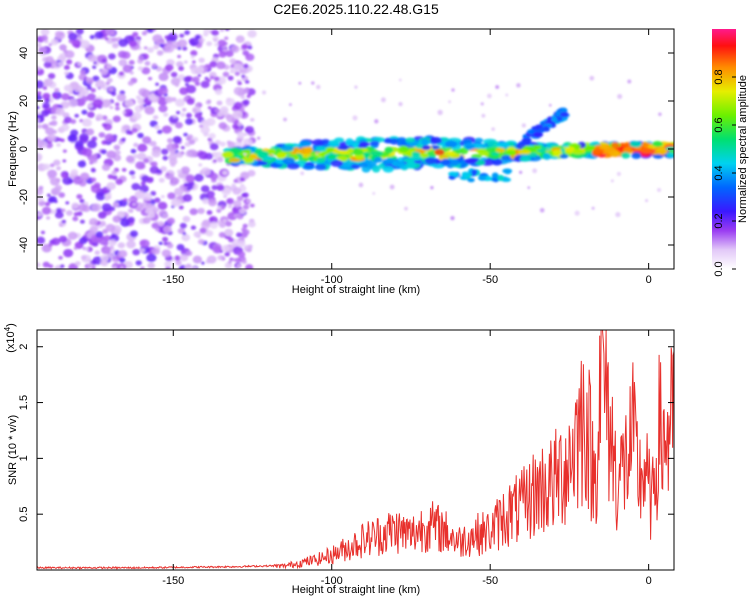  I want to click on colorbar-tick-label: 0.8, so click(719, 76).